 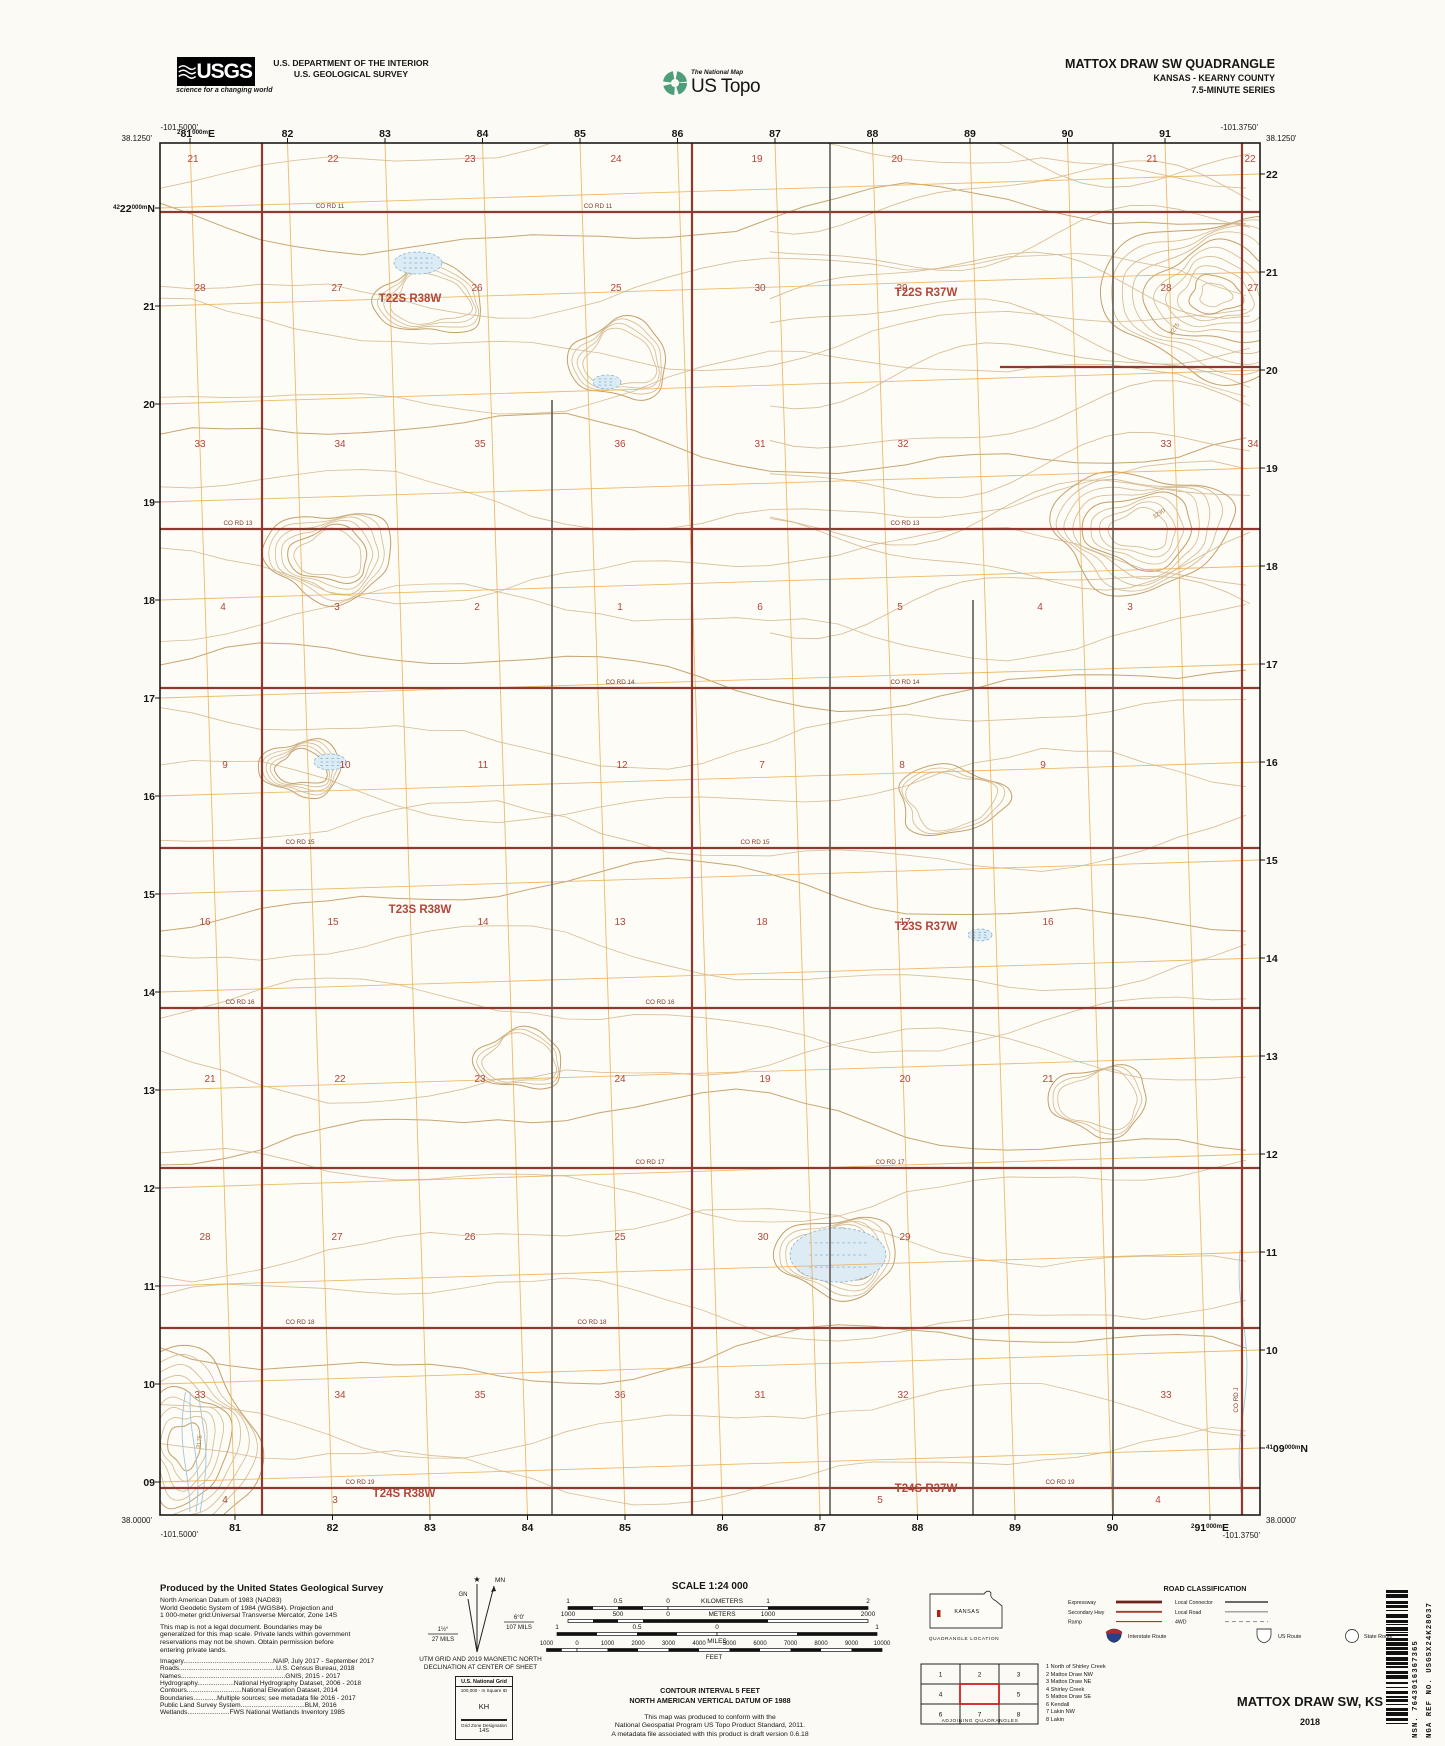 What do you see at coordinates (500, 1580) in the screenshot?
I see `svg-text: MN` at bounding box center [500, 1580].